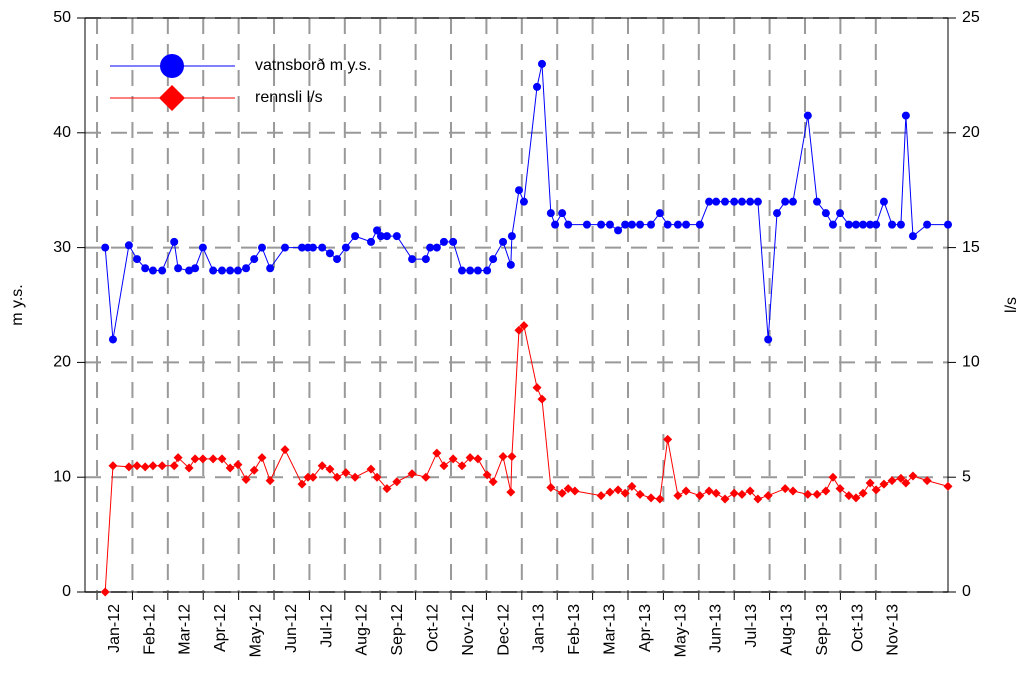 This screenshot has height=684, width=1028. Describe the element at coordinates (220, 628) in the screenshot. I see `x-tick-label: Apr-12` at that location.